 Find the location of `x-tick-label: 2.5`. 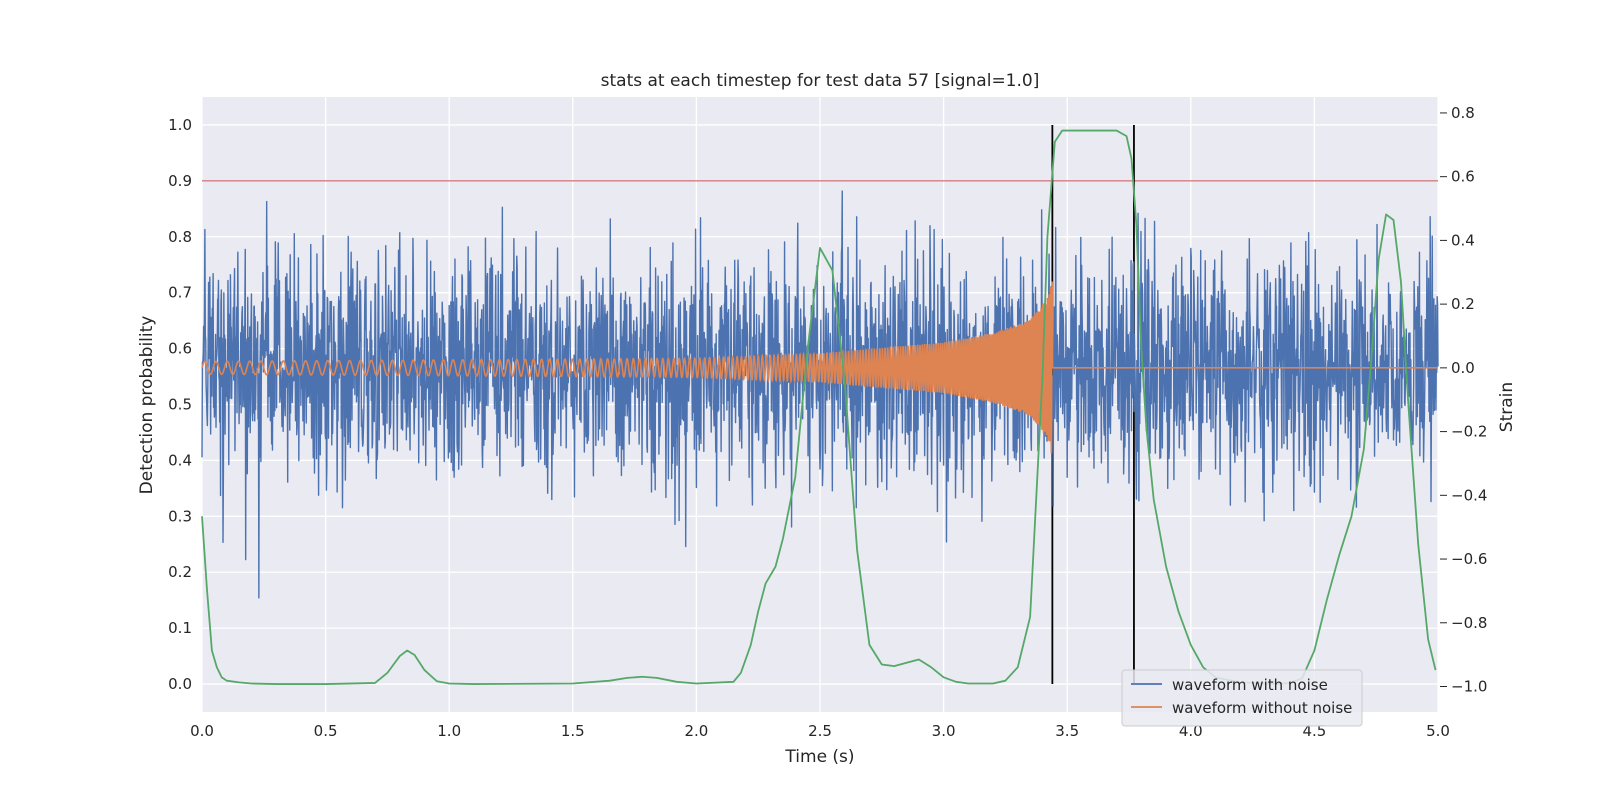

x-tick-label: 2.5 is located at coordinates (820, 731).